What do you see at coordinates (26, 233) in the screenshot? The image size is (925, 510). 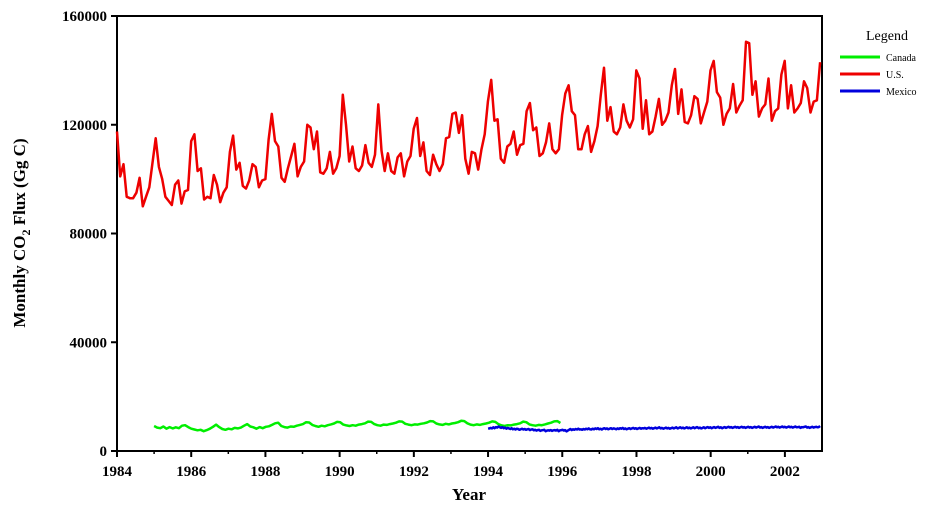 I see `y-axis-title-subscript: 2` at bounding box center [26, 233].